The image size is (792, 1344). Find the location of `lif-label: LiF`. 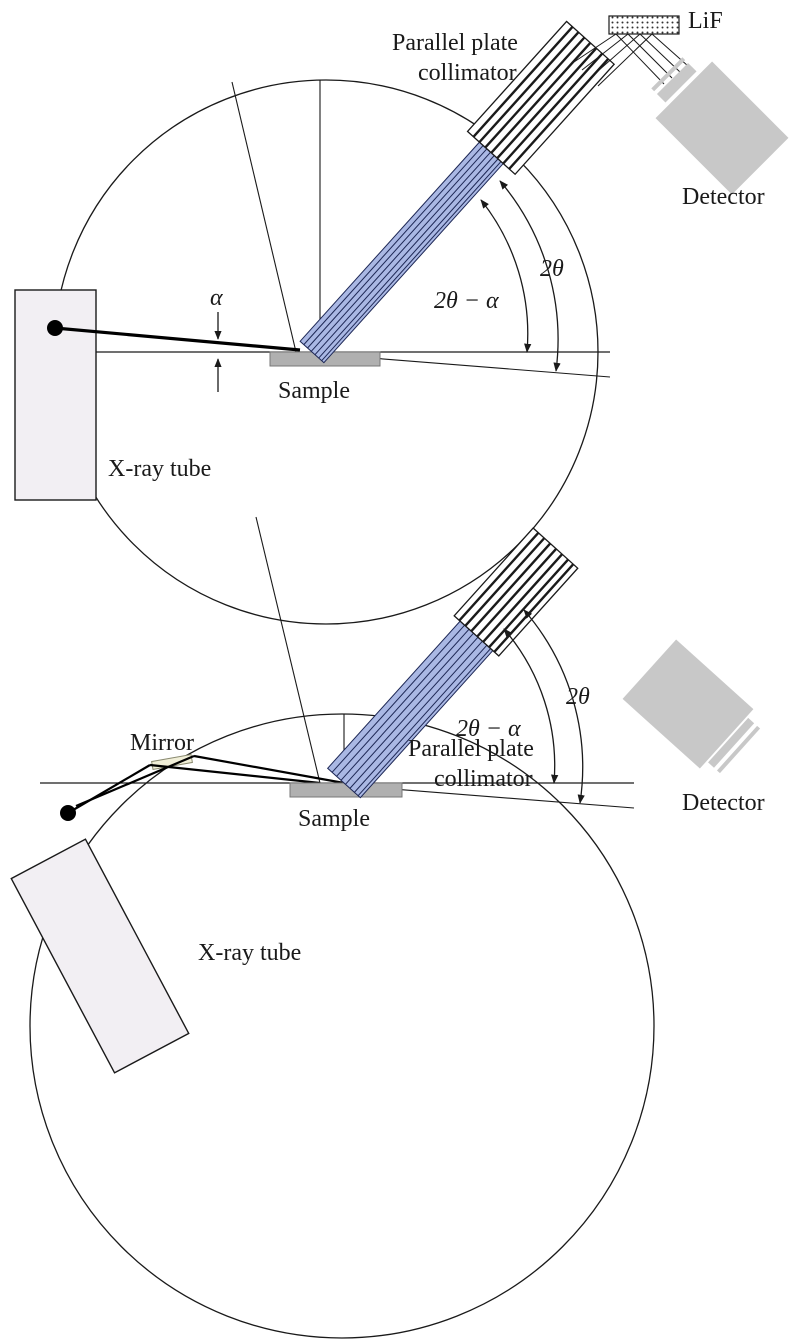

lif-label: LiF is located at coordinates (705, 21).